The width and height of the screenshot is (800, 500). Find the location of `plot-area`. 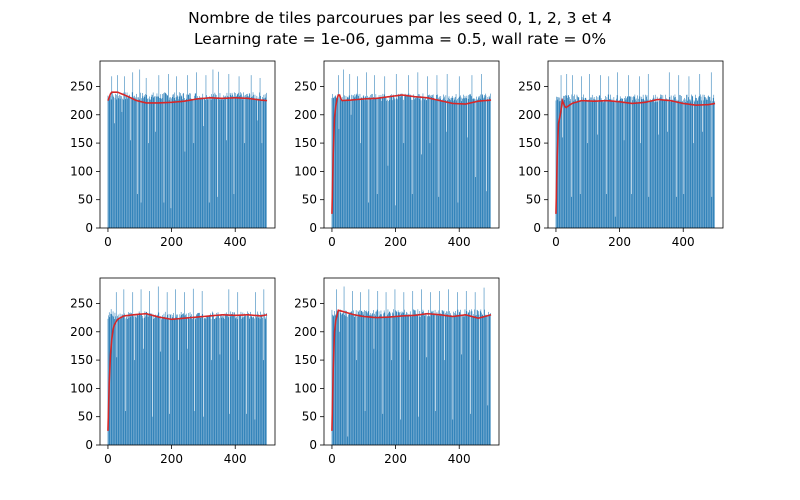

plot-area is located at coordinates (187, 365).